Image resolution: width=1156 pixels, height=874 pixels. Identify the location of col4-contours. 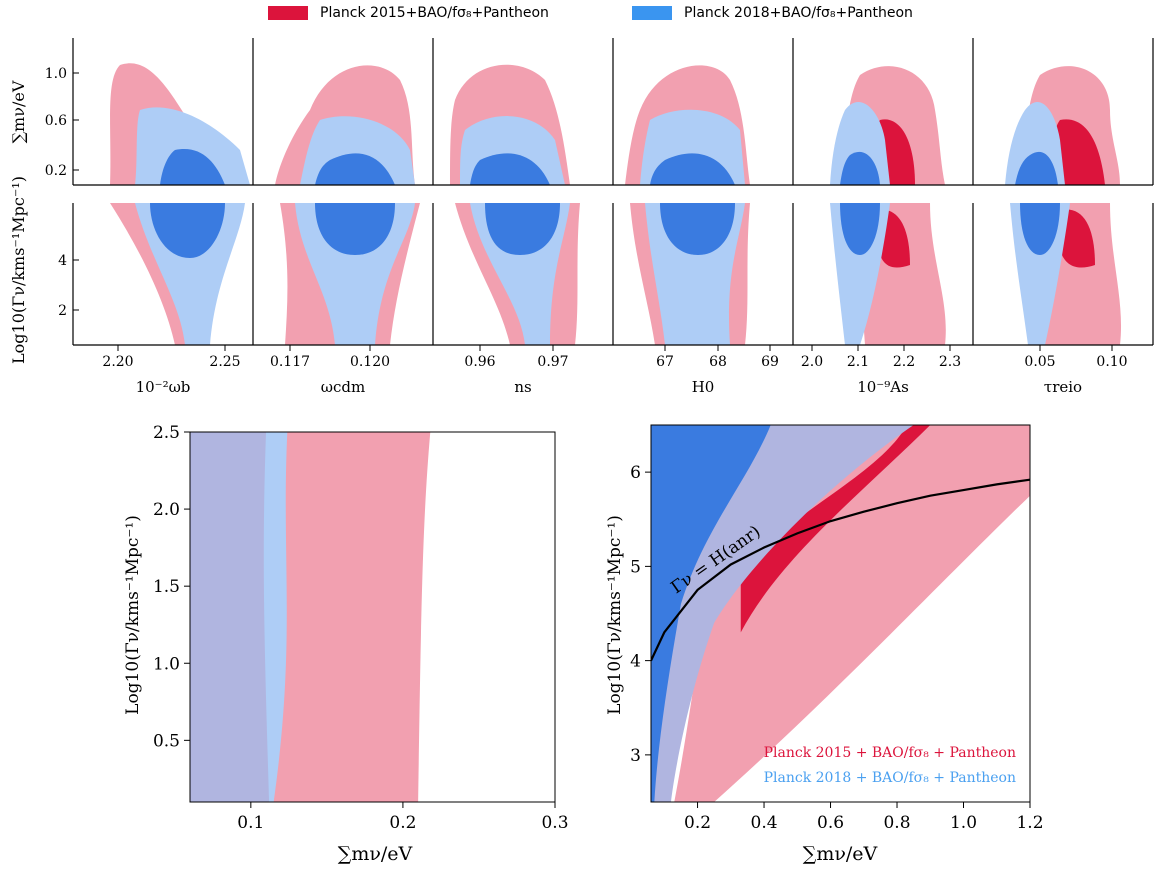
(687, 205).